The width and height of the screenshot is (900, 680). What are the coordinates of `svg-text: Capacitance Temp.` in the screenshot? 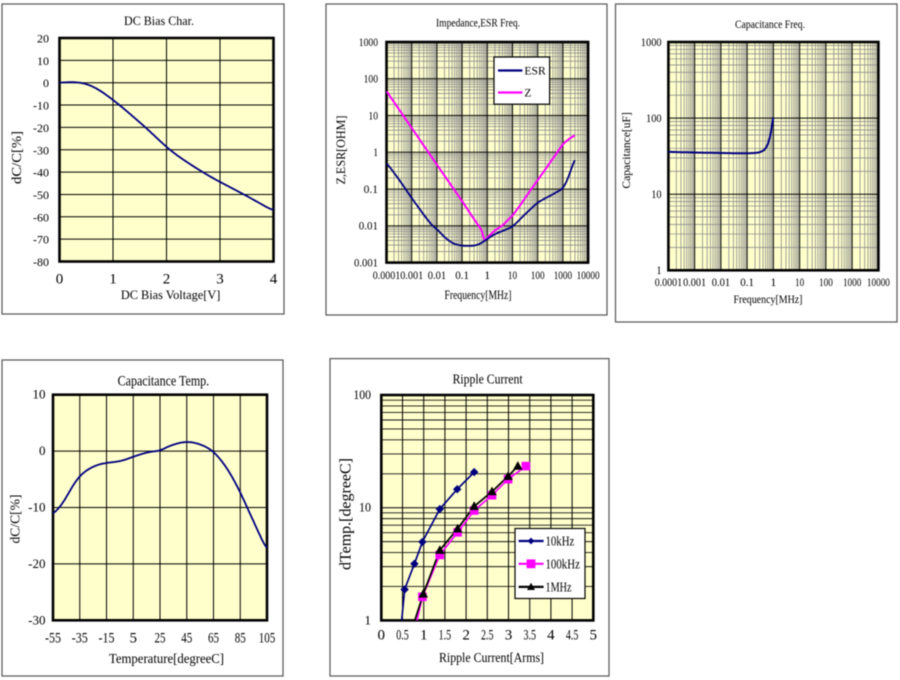 It's located at (164, 381).